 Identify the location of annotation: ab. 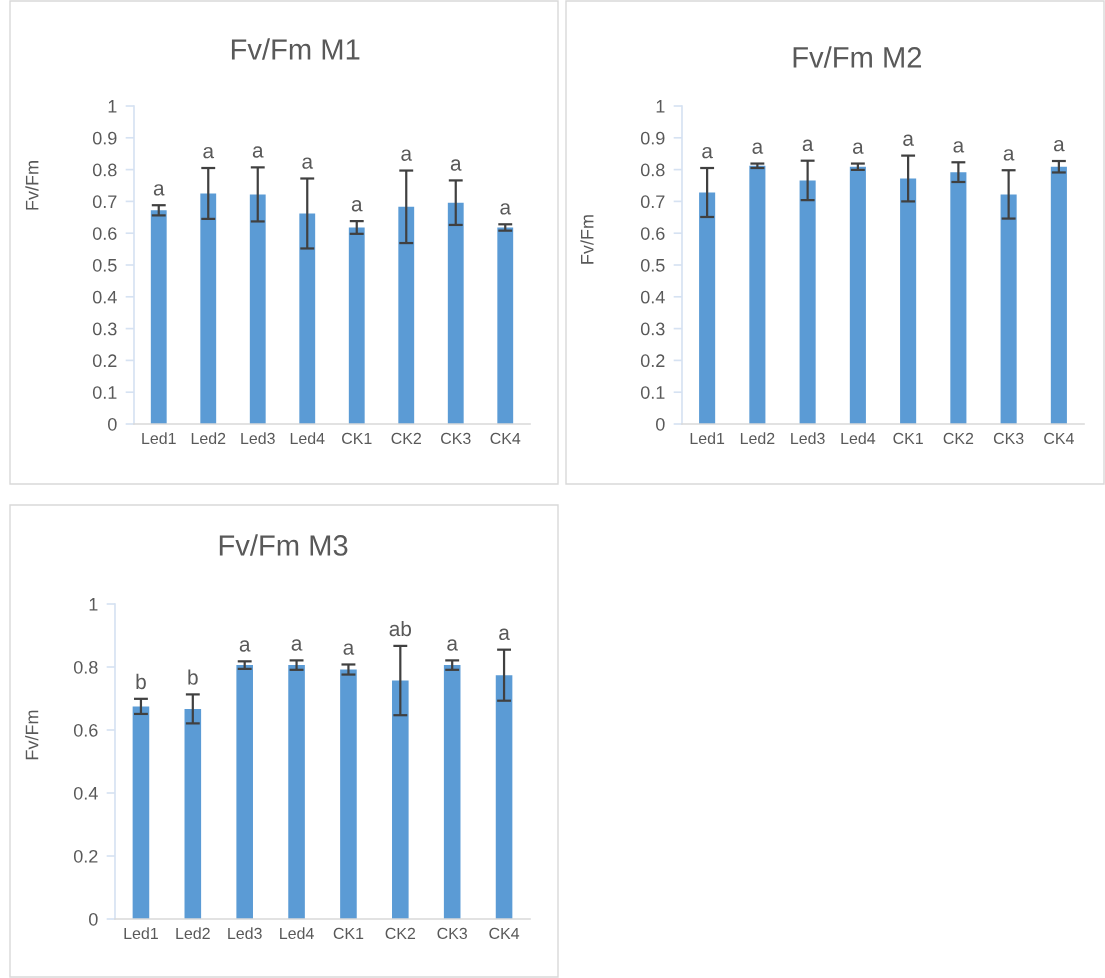
(400, 628).